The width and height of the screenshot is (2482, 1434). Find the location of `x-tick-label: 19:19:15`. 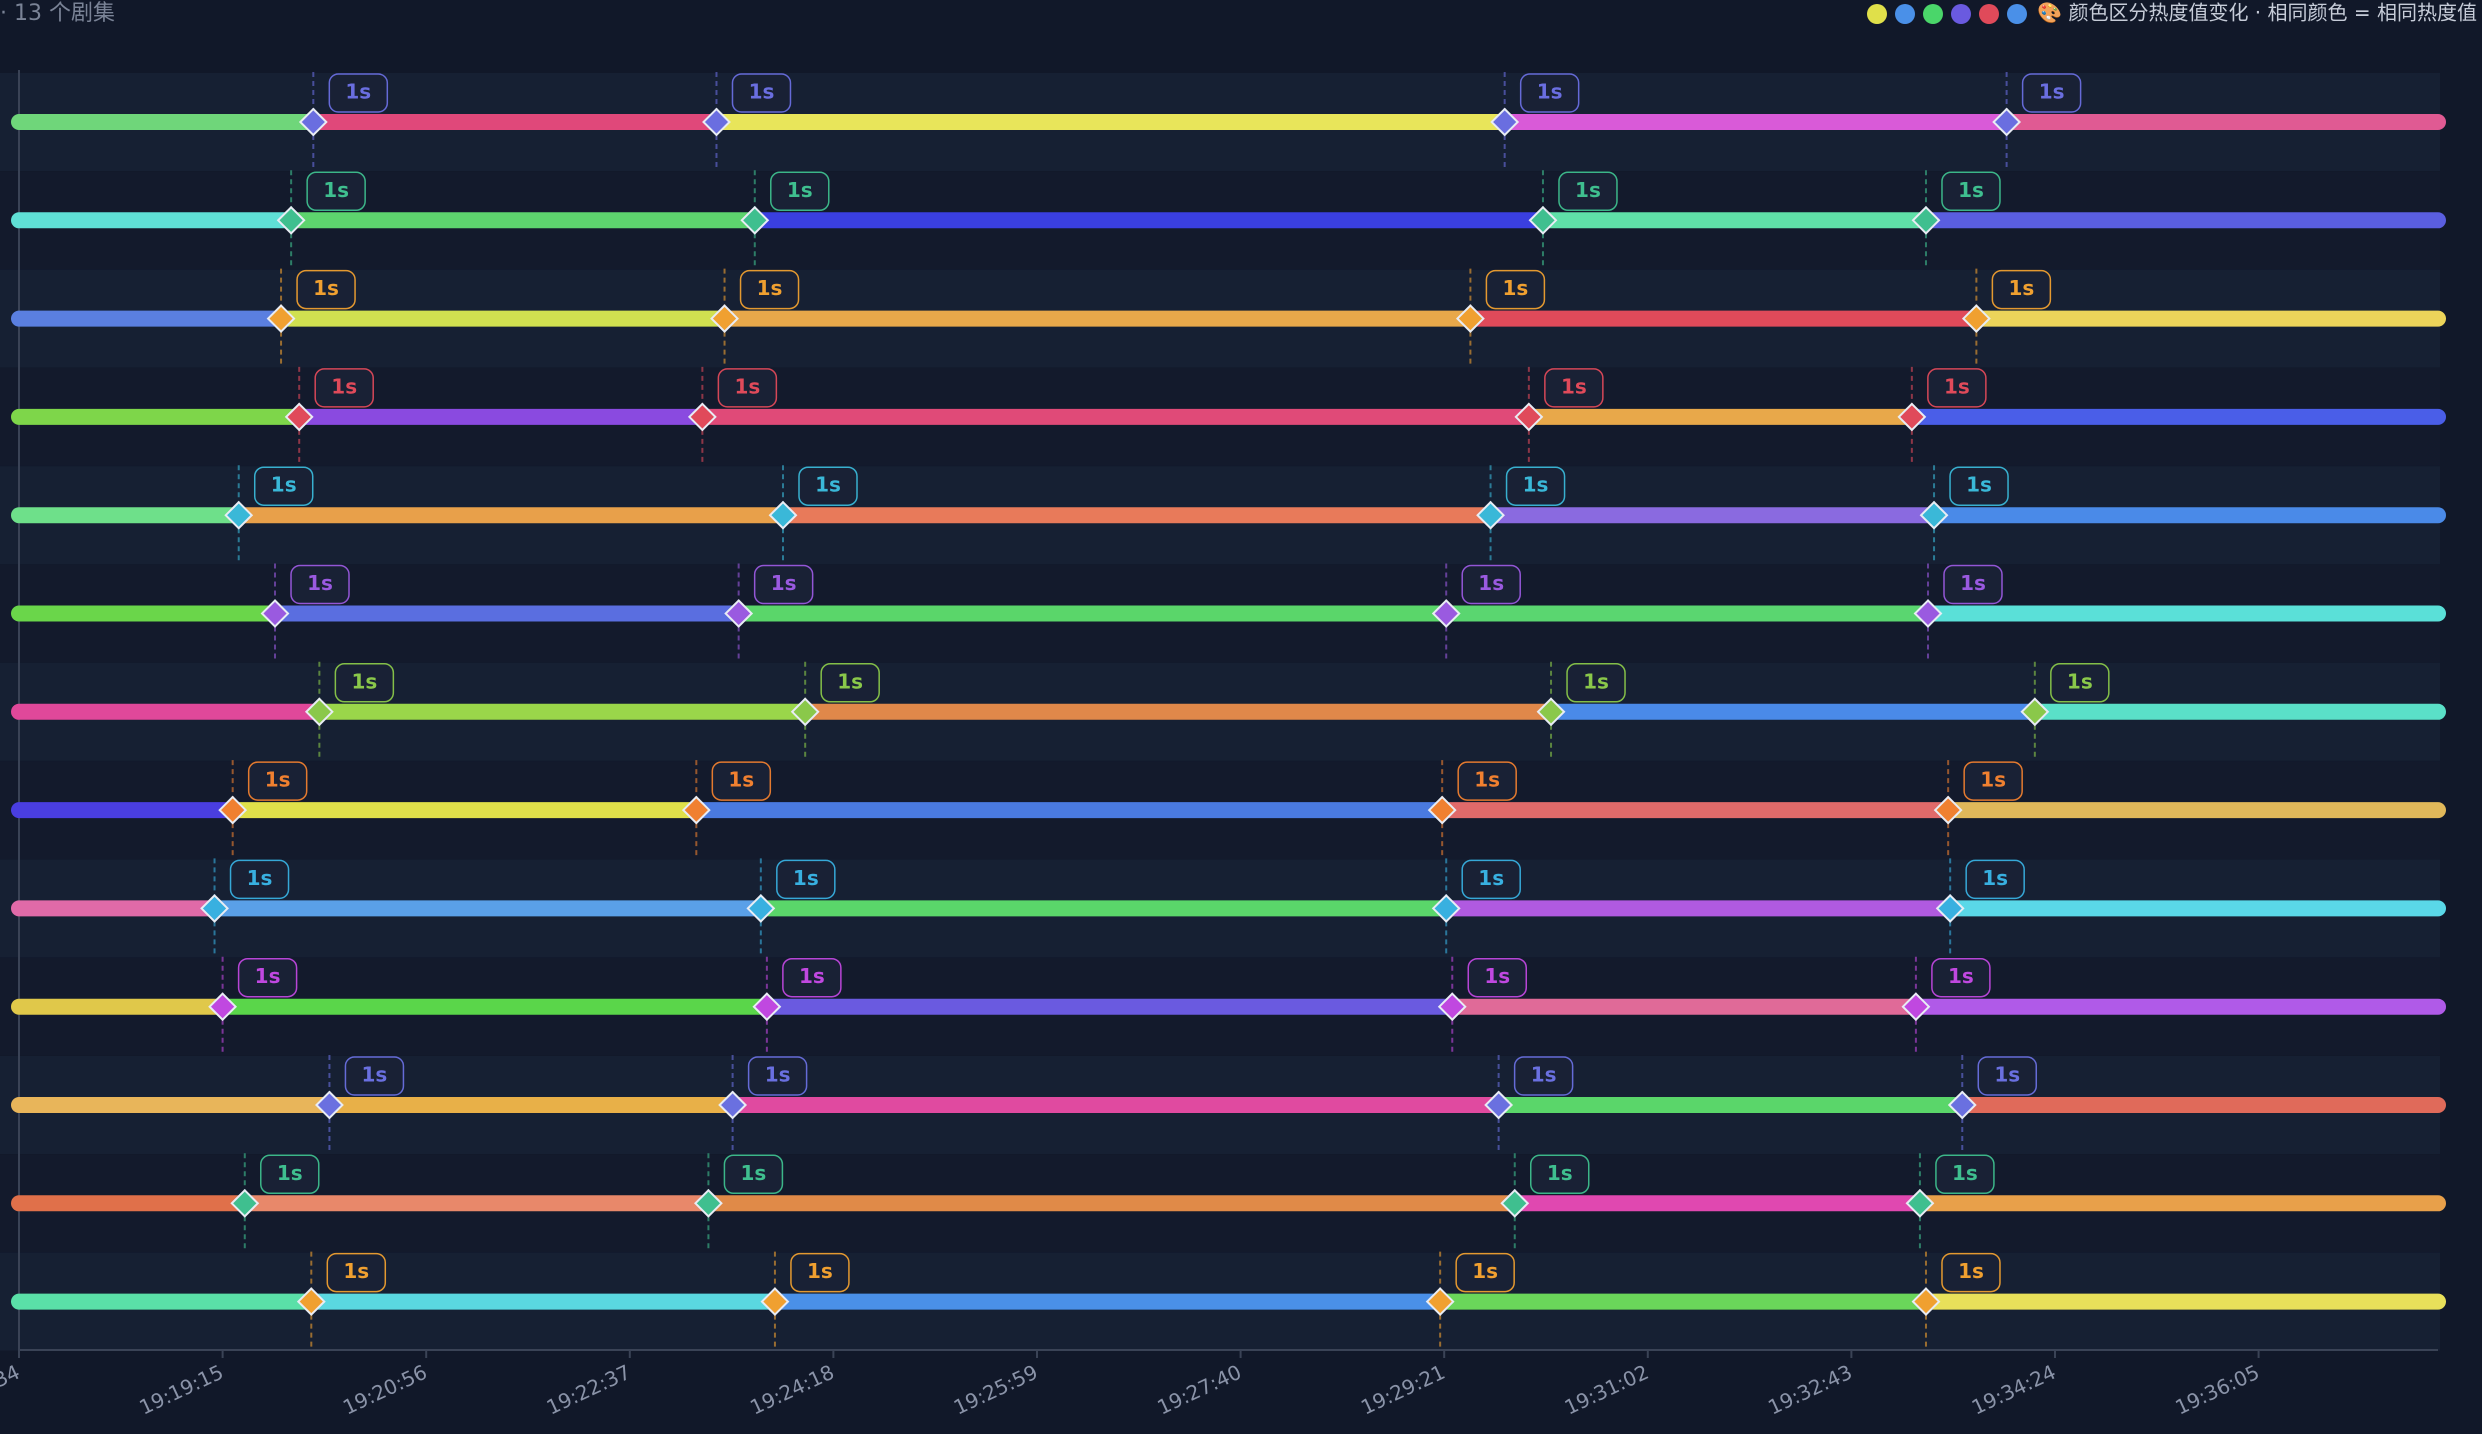

x-tick-label: 19:19:15 is located at coordinates (181, 1390).